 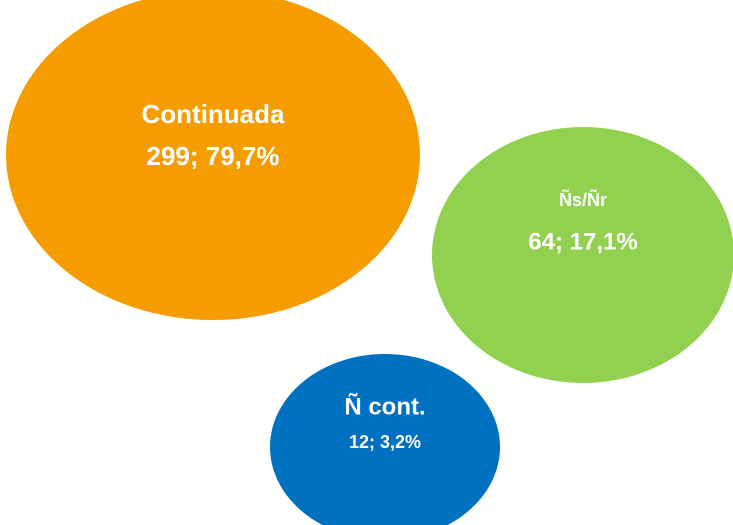 What do you see at coordinates (214, 114) in the screenshot?
I see `bubble-name: Continuada` at bounding box center [214, 114].